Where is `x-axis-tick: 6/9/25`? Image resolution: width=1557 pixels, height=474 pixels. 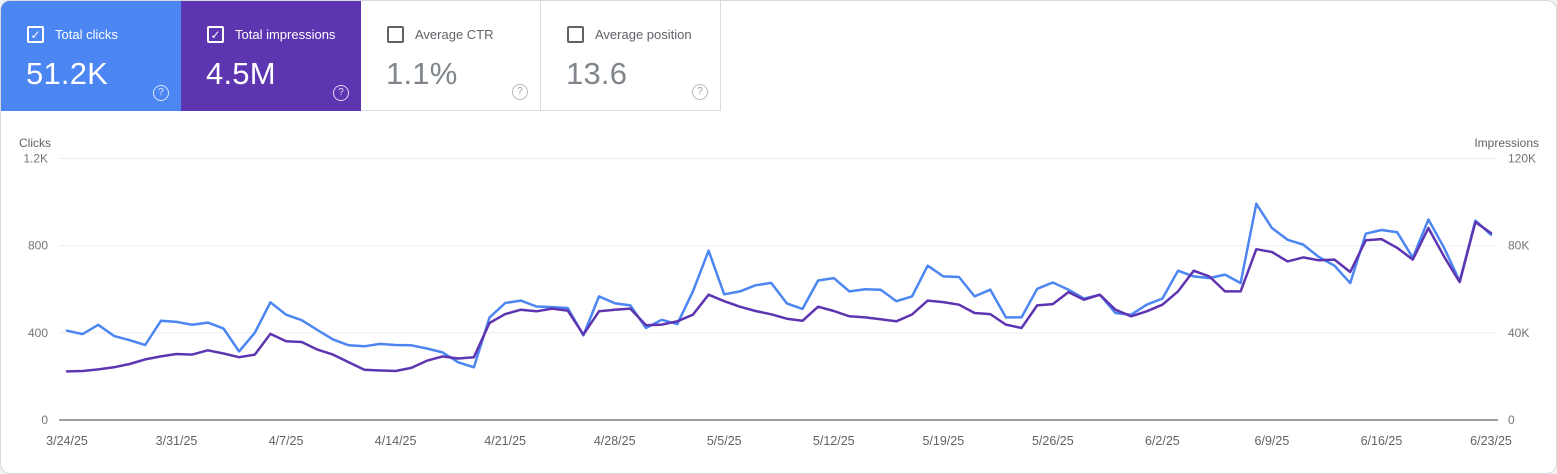
x-axis-tick: 6/9/25 is located at coordinates (1272, 441).